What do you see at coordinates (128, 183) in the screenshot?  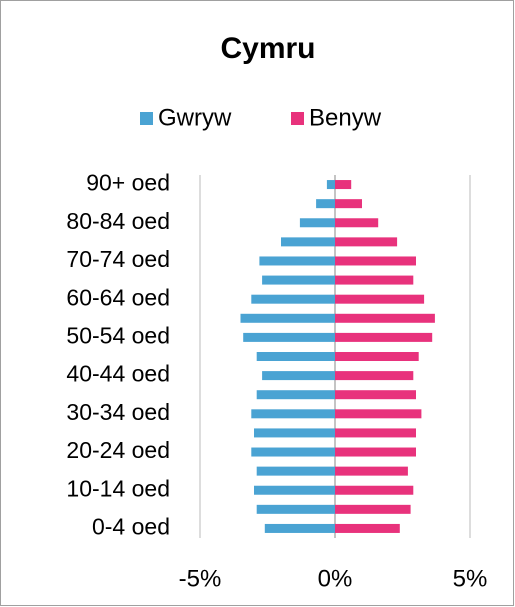 I see `y-tick-label: 90+ oed` at bounding box center [128, 183].